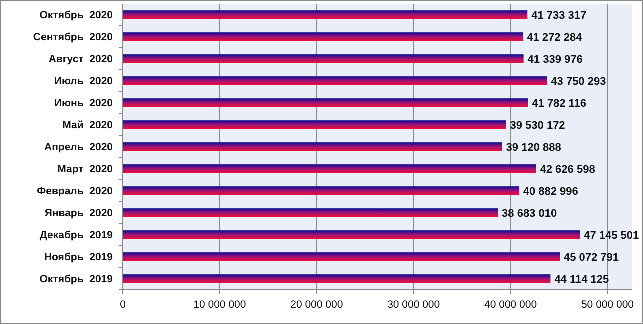  What do you see at coordinates (79, 148) in the screenshot?
I see `y-tick-label: Апрель 2020` at bounding box center [79, 148].